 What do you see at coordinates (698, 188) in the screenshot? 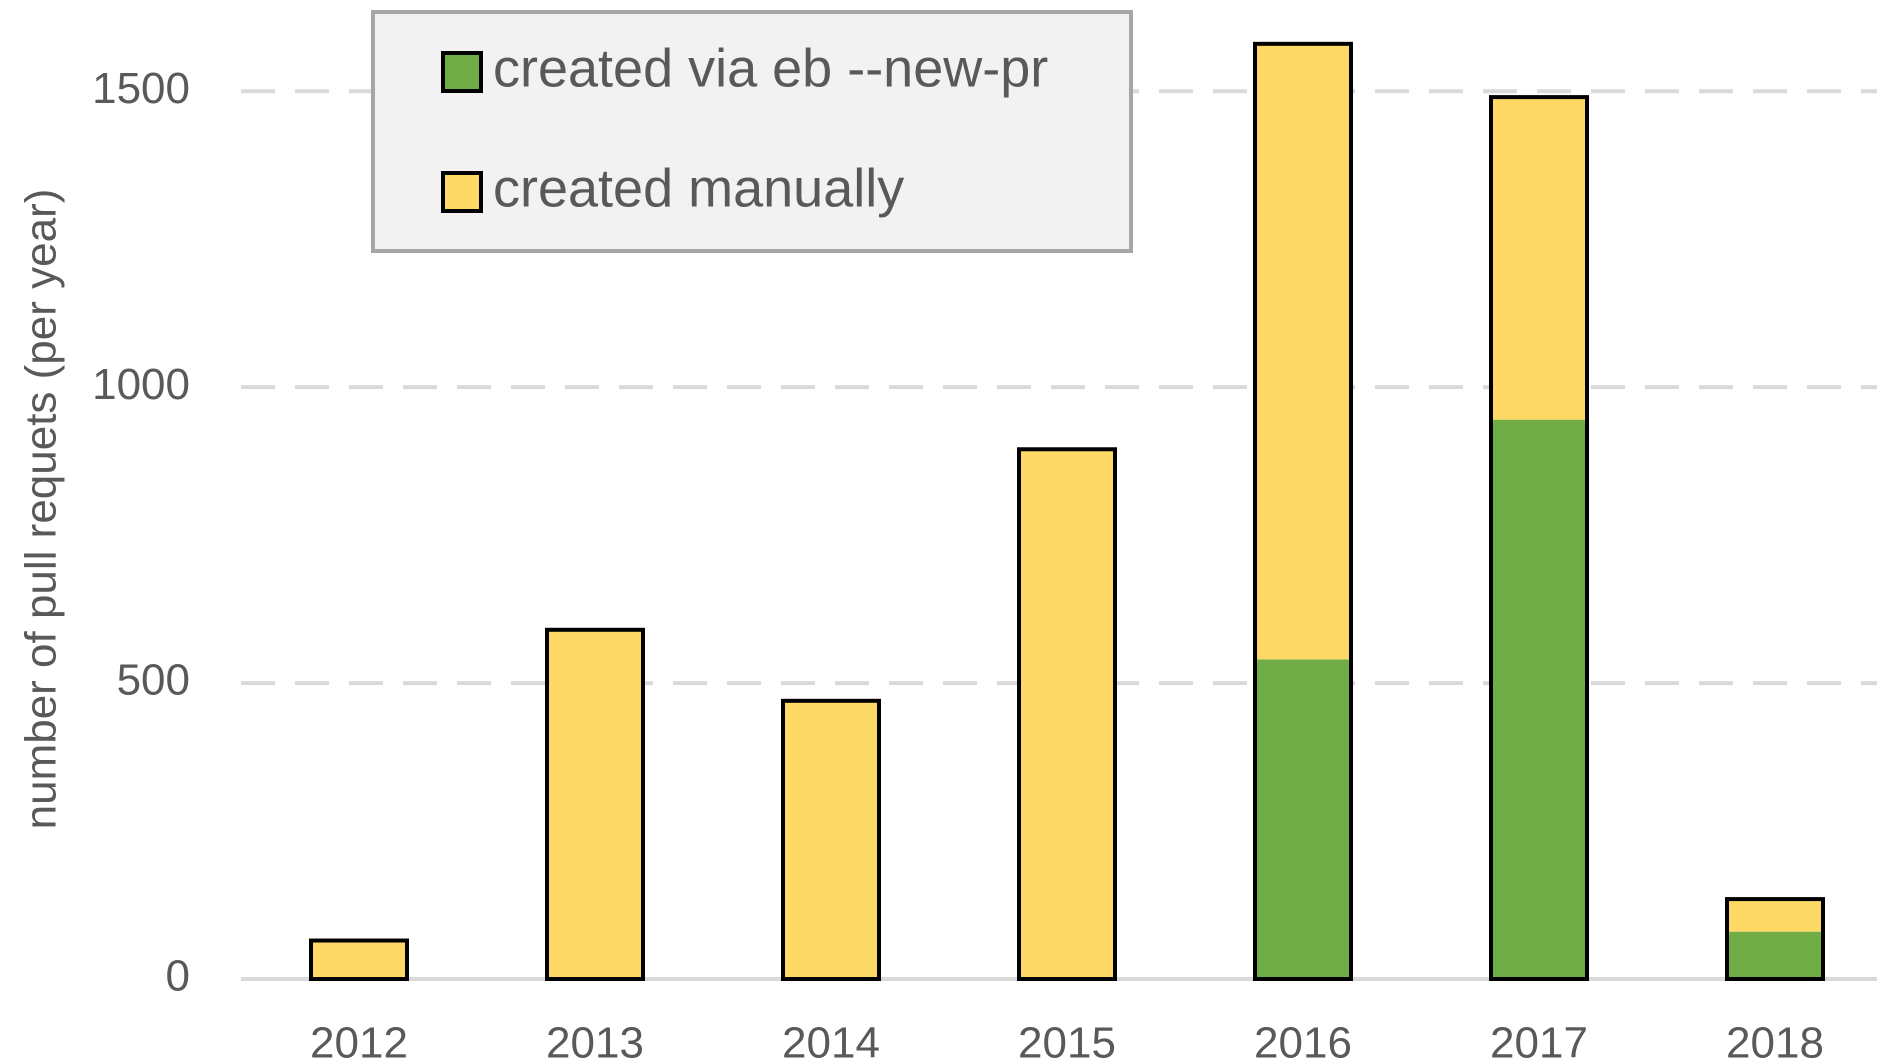
I see `legend-label: created manually` at bounding box center [698, 188].